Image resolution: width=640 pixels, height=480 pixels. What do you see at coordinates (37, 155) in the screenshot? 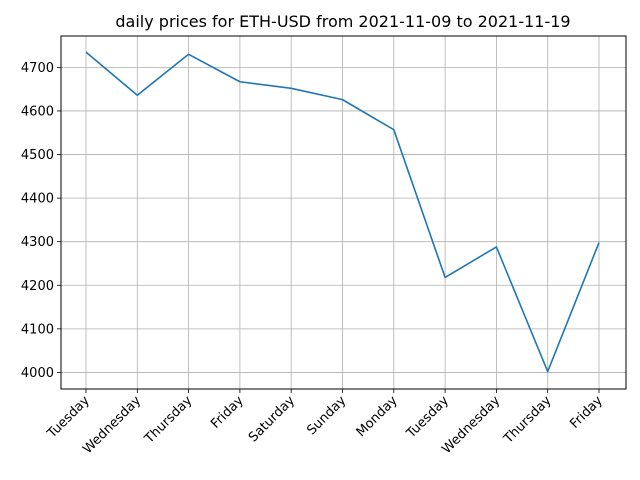
I see `y-tick-label: 4500` at bounding box center [37, 155].